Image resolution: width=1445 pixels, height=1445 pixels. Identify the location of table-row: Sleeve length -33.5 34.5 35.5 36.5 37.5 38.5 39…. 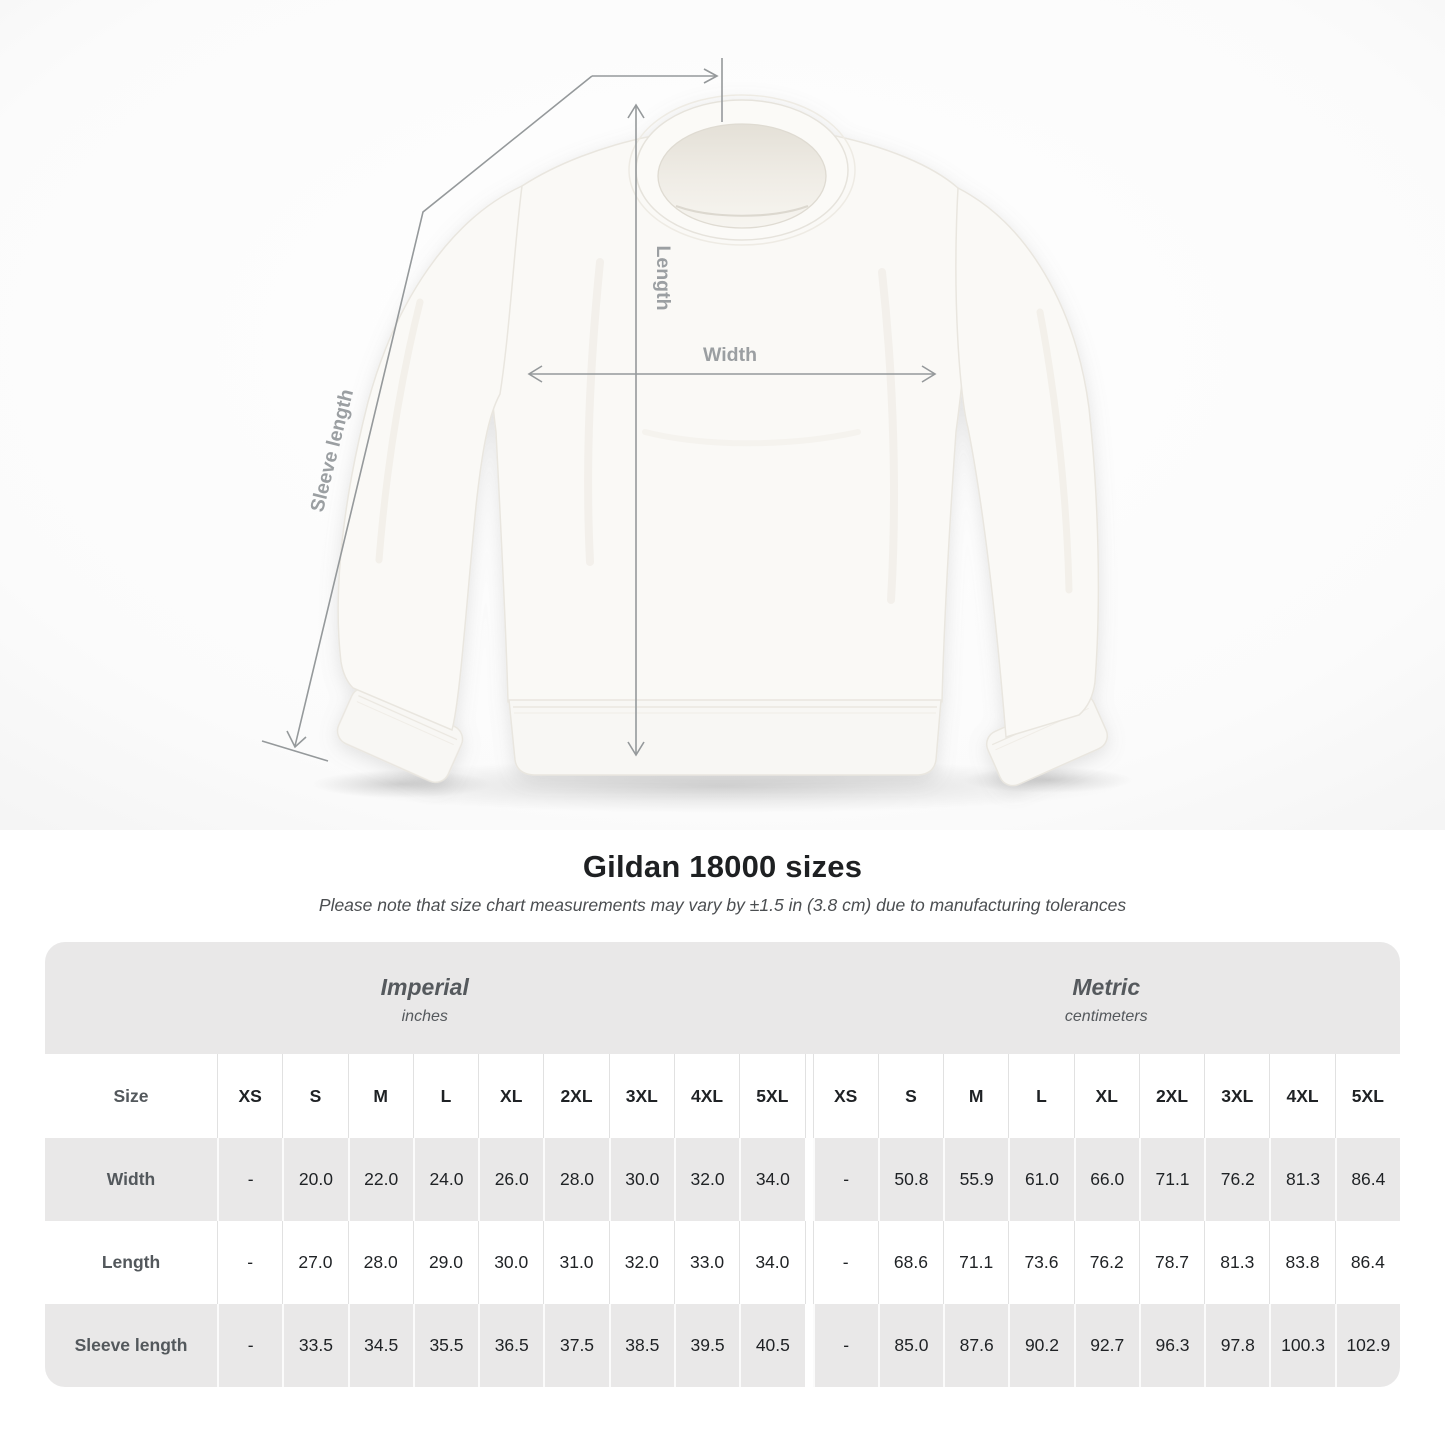
(722, 1345).